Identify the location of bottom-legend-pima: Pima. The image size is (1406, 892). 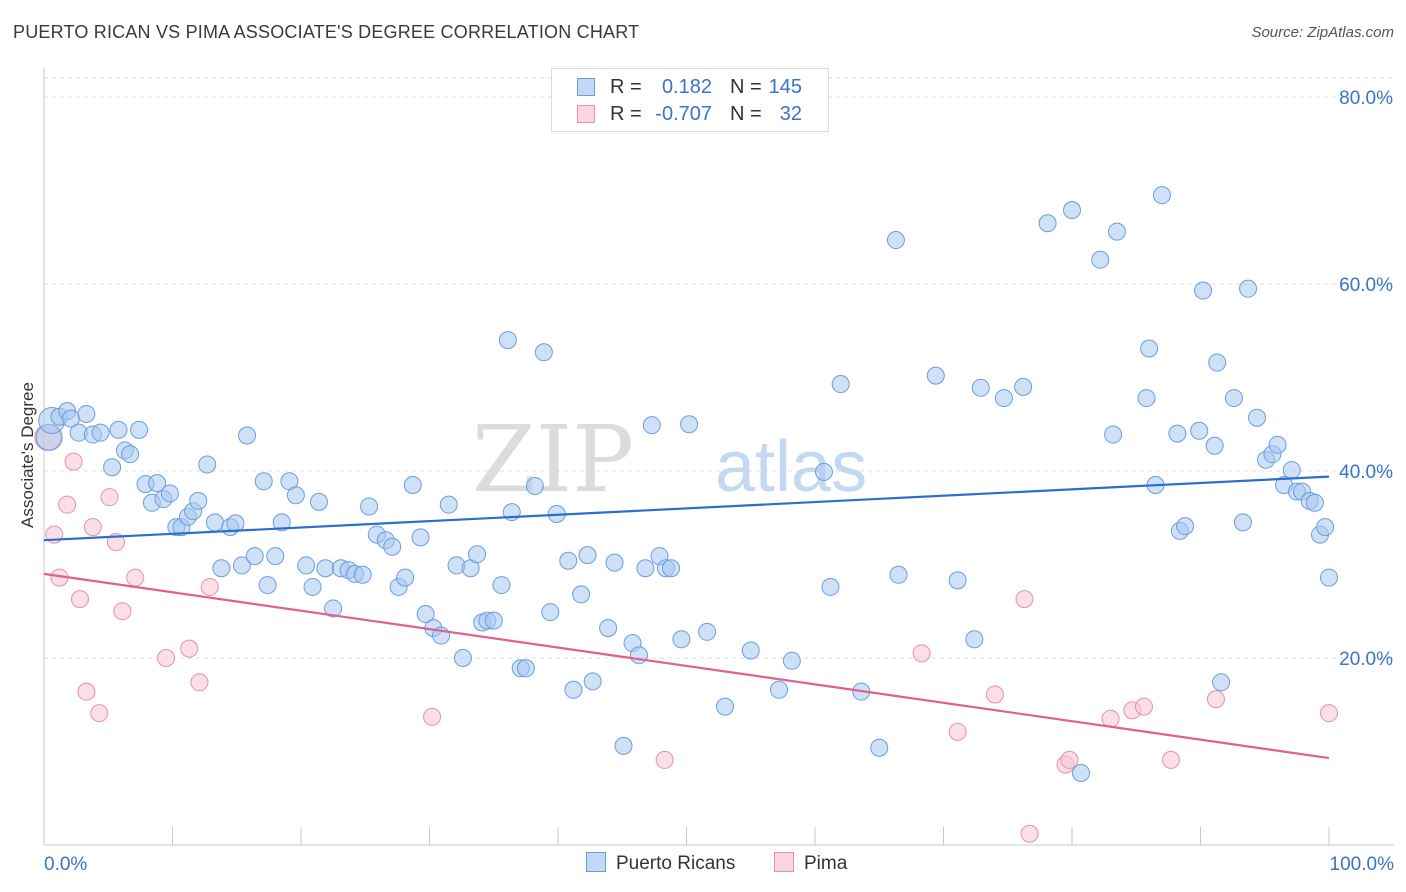
(810, 863).